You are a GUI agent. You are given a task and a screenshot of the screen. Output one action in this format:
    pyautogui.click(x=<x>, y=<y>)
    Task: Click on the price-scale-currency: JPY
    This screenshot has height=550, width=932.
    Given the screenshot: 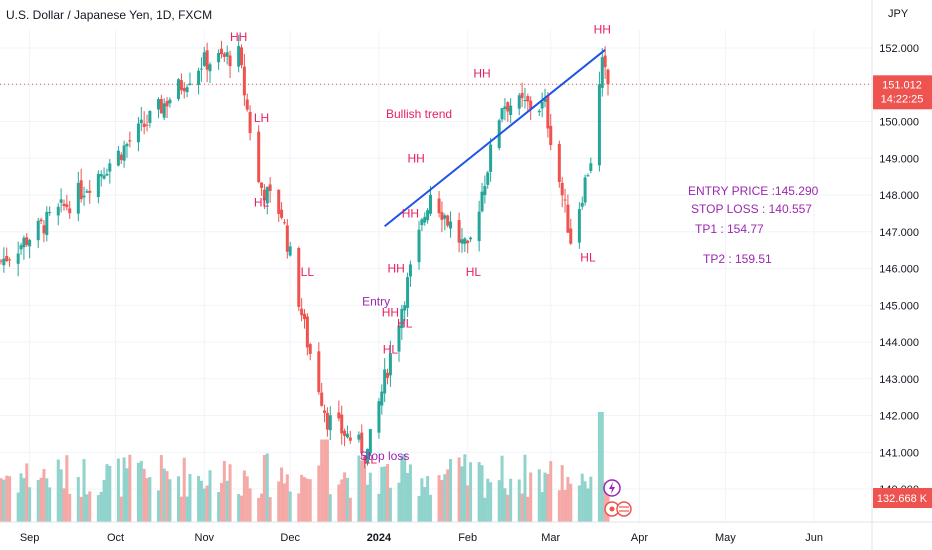 What is the action you would take?
    pyautogui.click(x=898, y=14)
    